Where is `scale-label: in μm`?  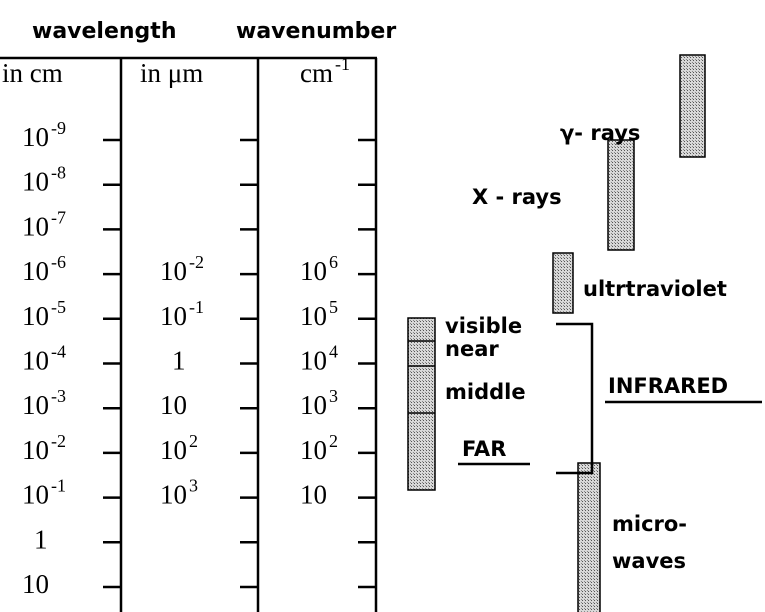
scale-label: in μm is located at coordinates (171, 73).